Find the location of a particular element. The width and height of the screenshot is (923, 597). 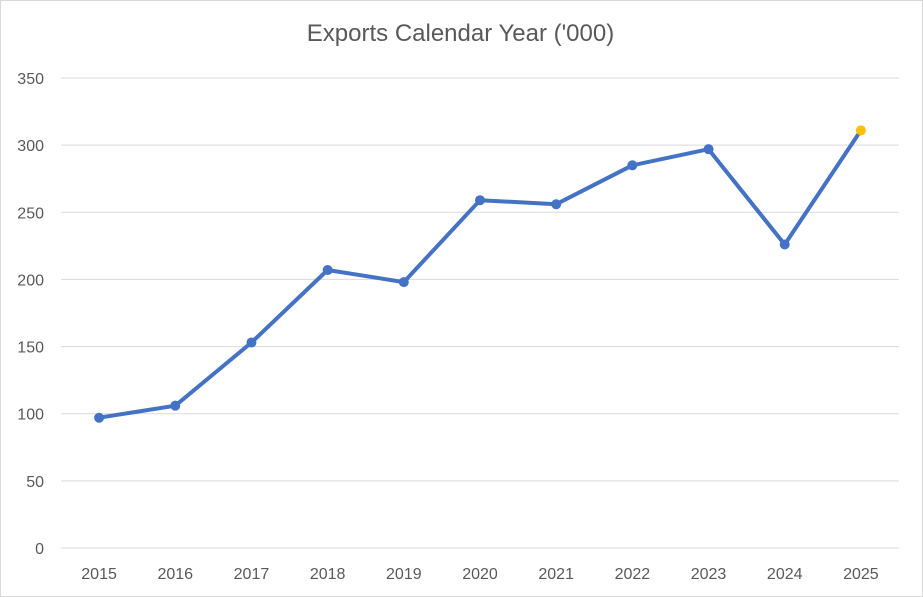

y-tick-label: 200 is located at coordinates (30, 280).